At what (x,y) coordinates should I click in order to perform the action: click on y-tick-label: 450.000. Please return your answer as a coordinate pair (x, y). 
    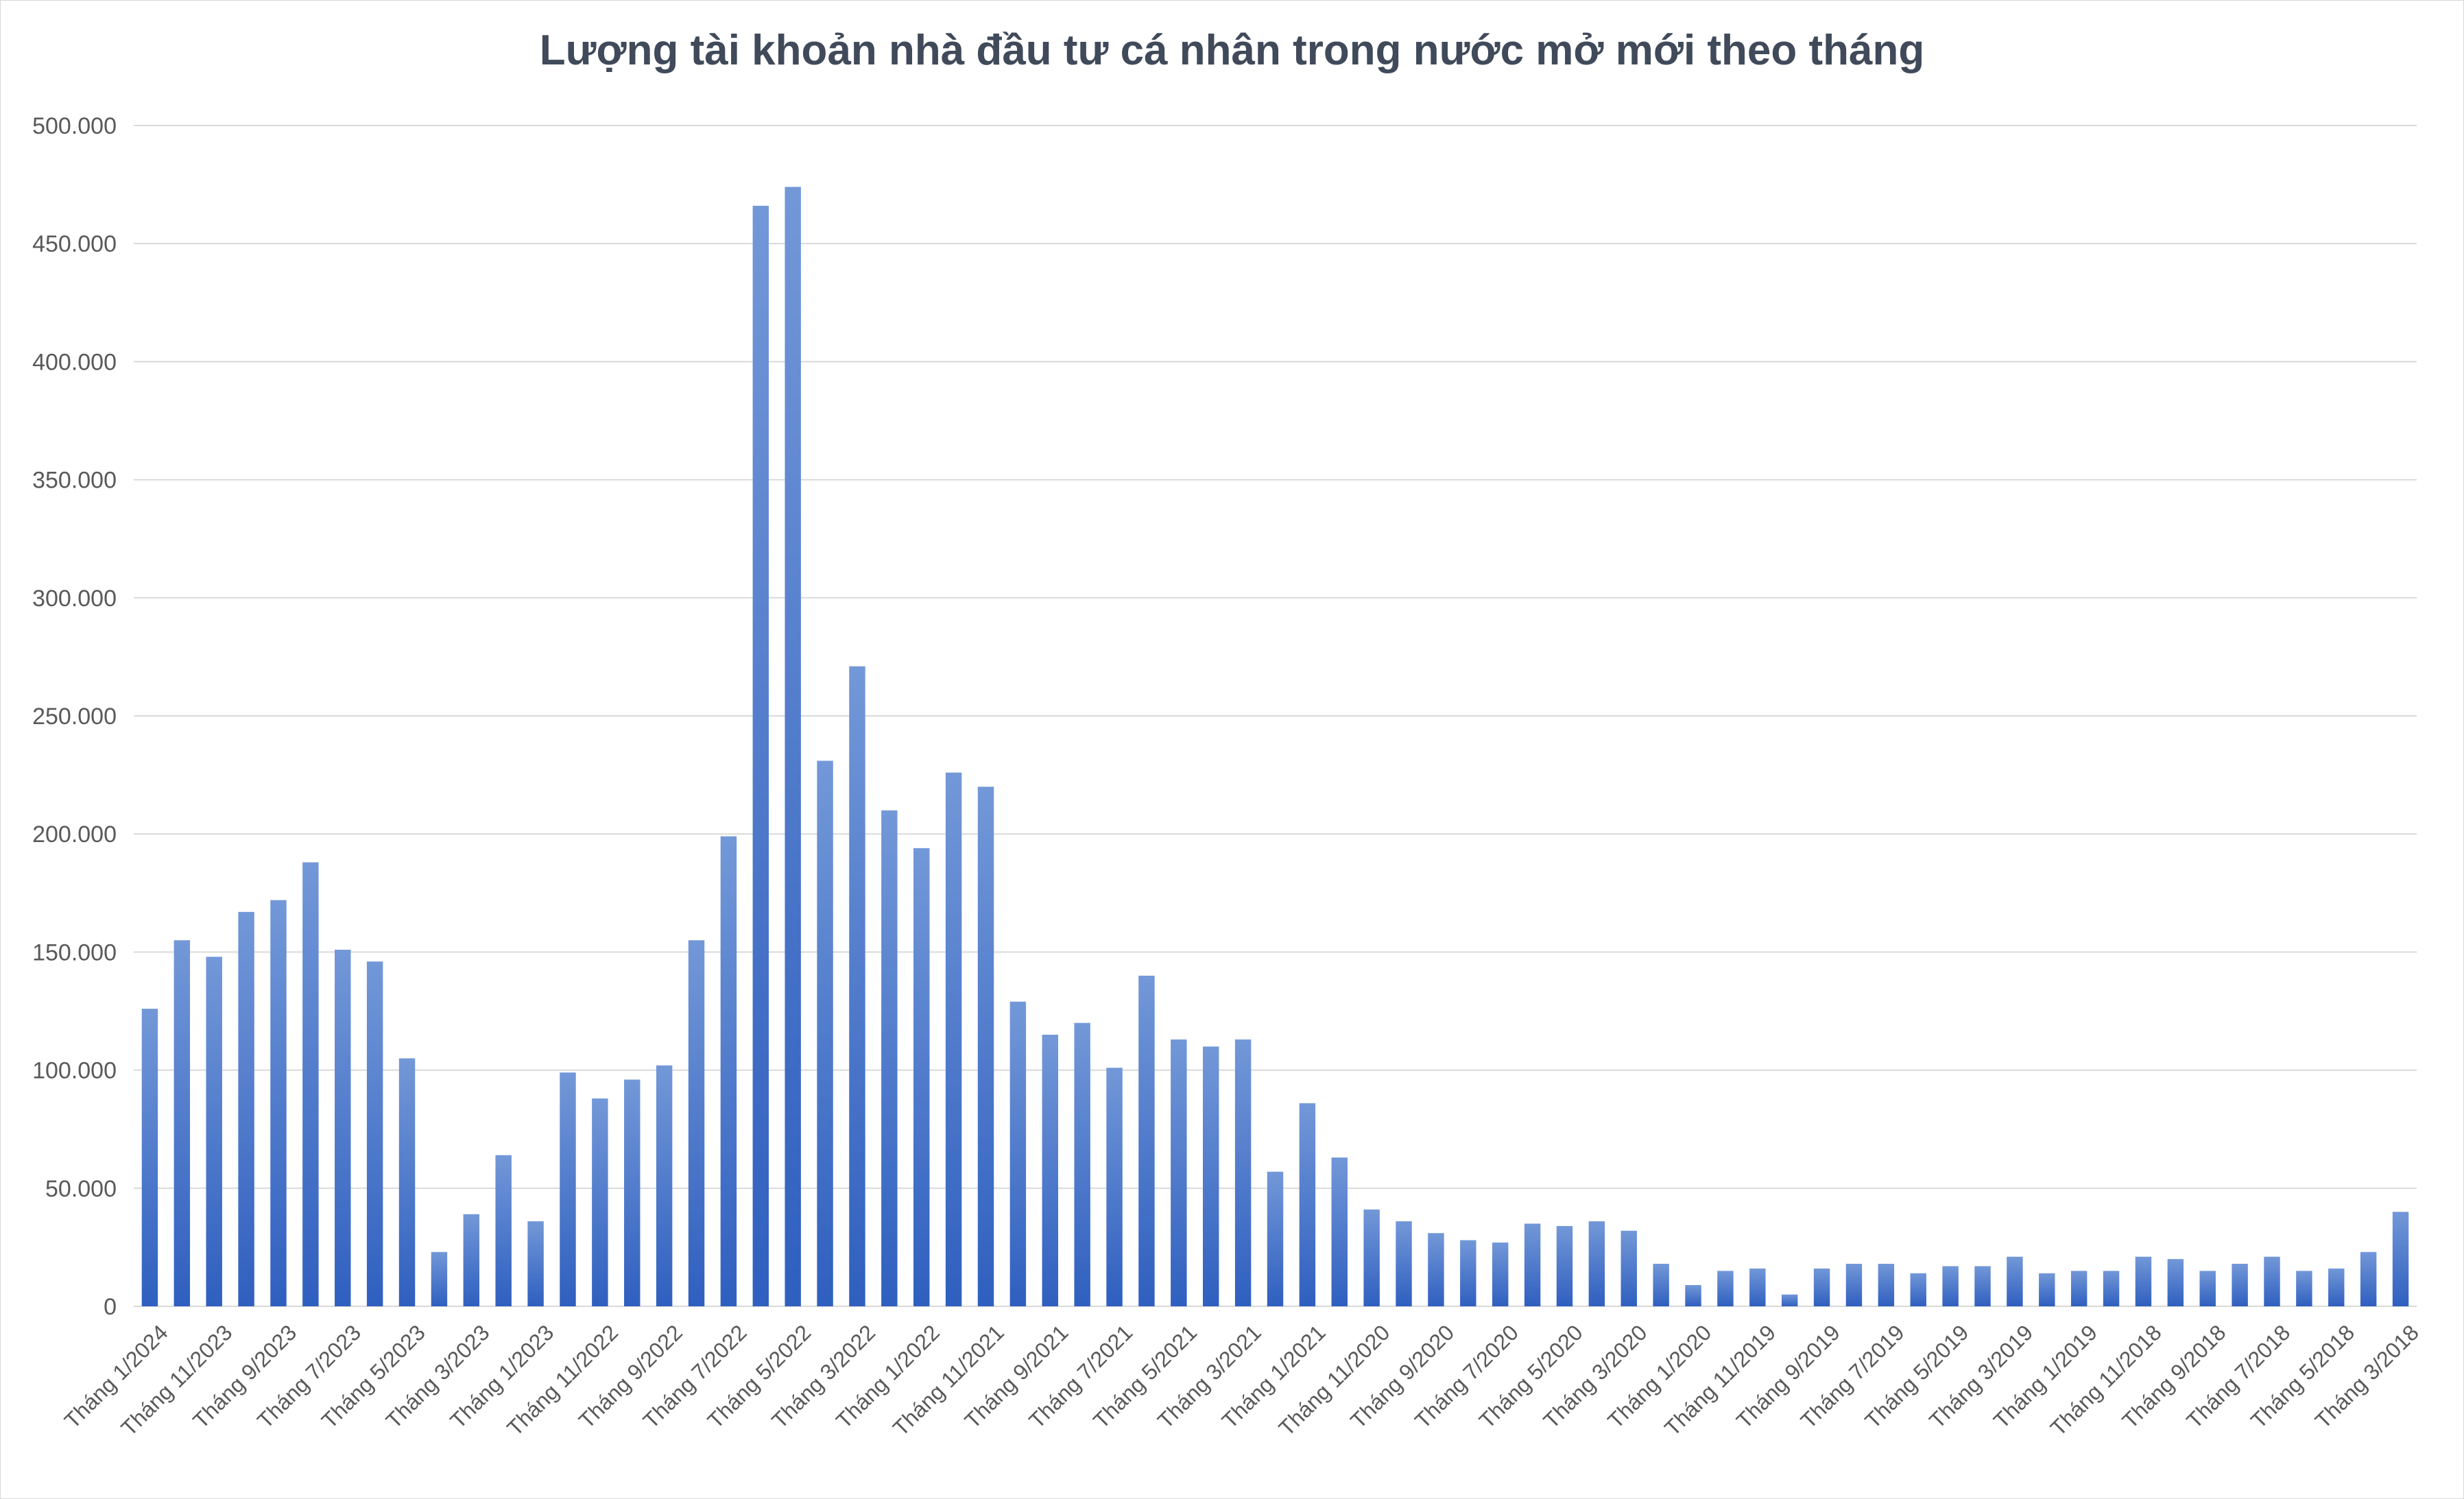
    Looking at the image, I should click on (74, 244).